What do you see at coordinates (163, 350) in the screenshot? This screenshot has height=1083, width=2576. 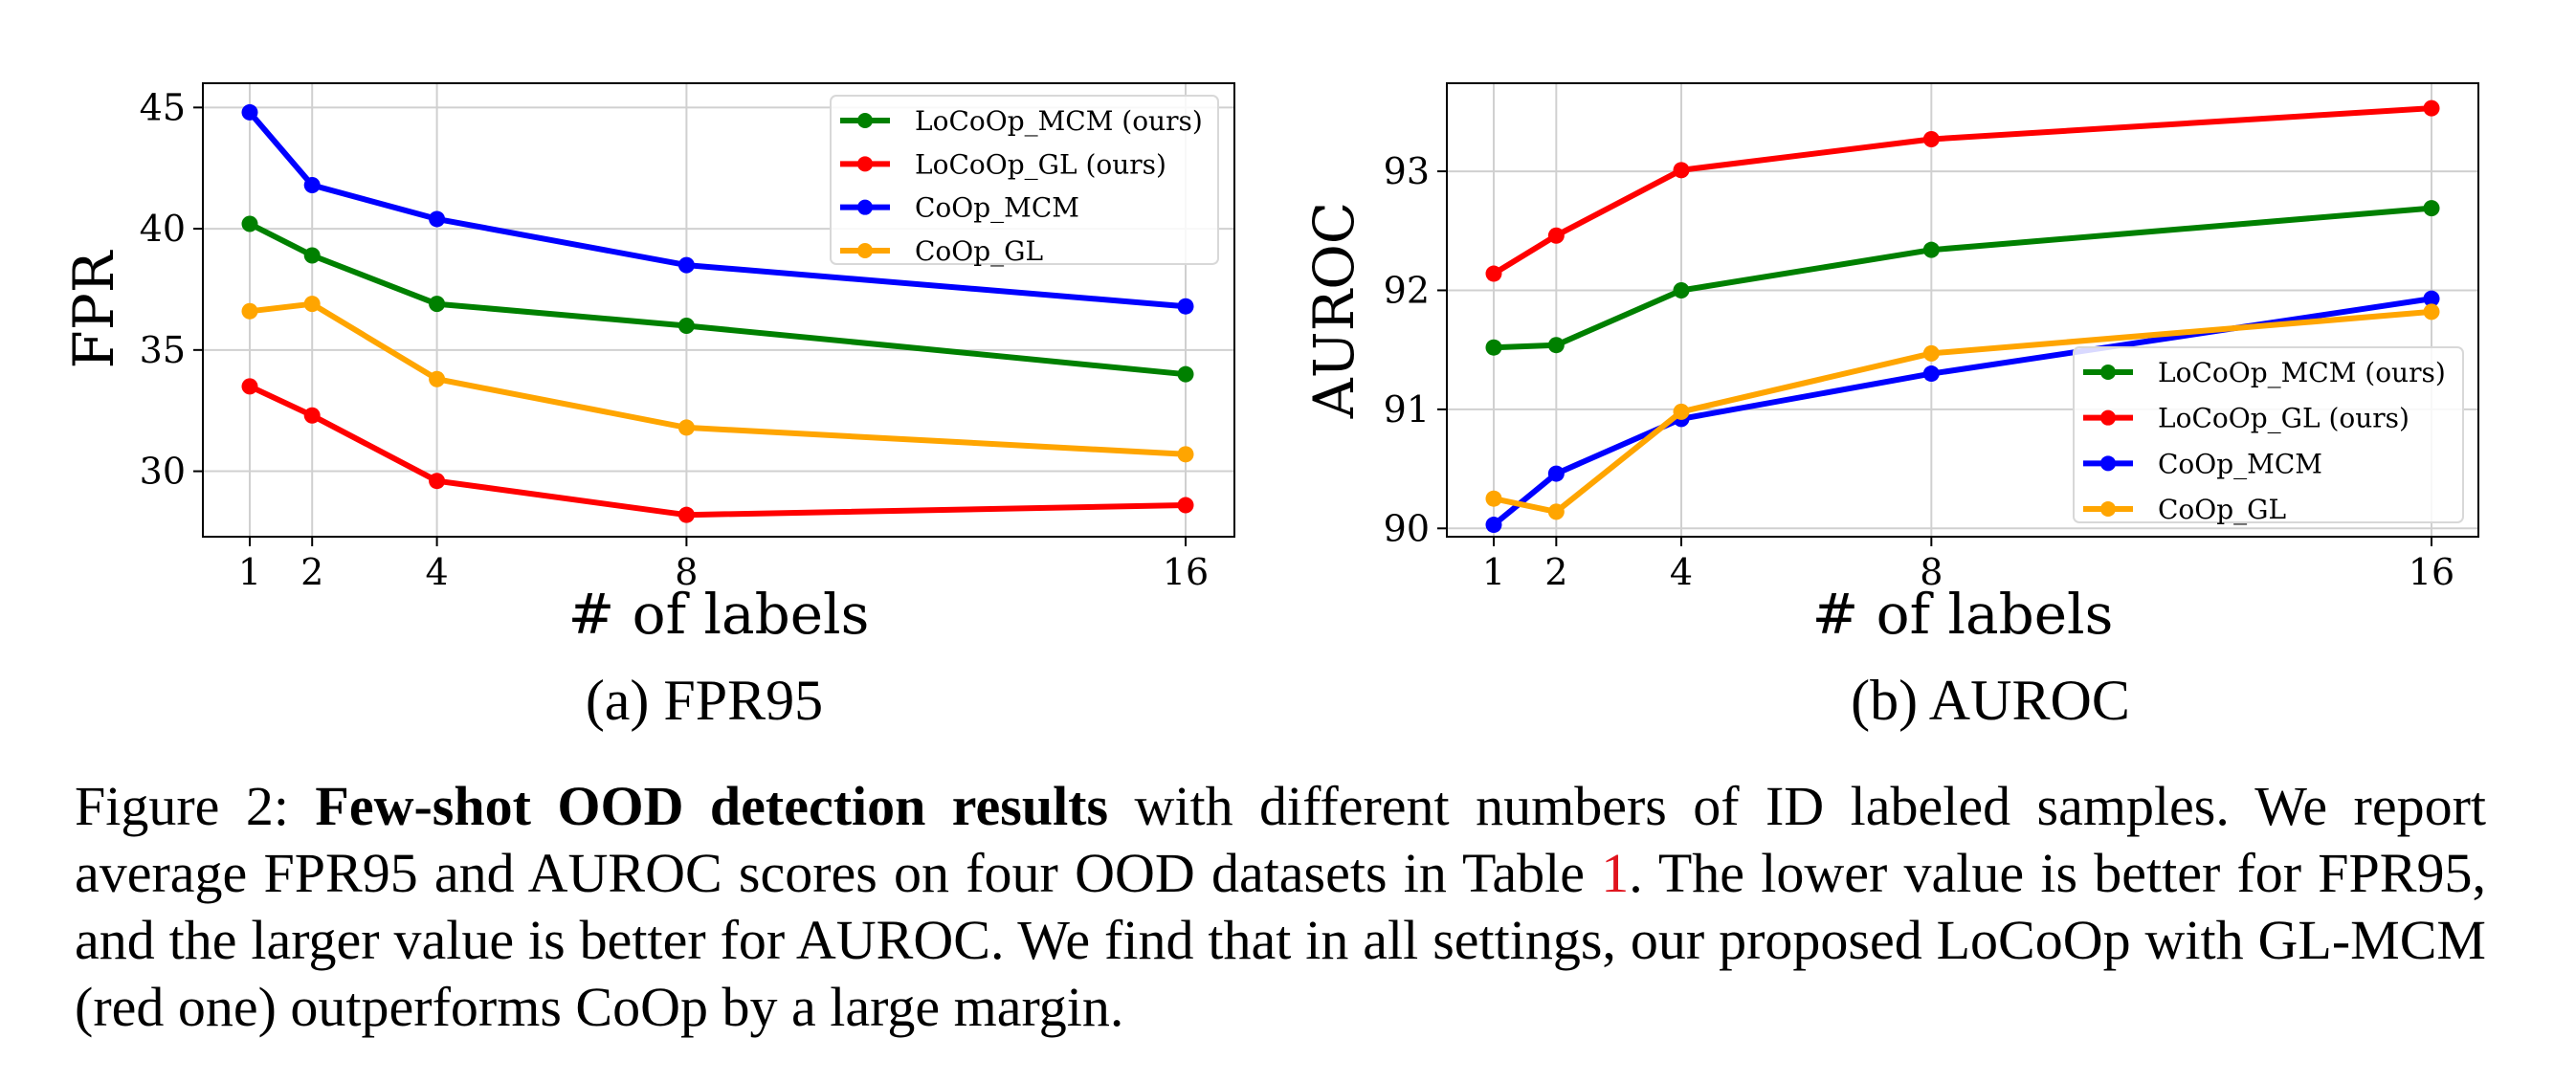 I see `y-tick-label: 35` at bounding box center [163, 350].